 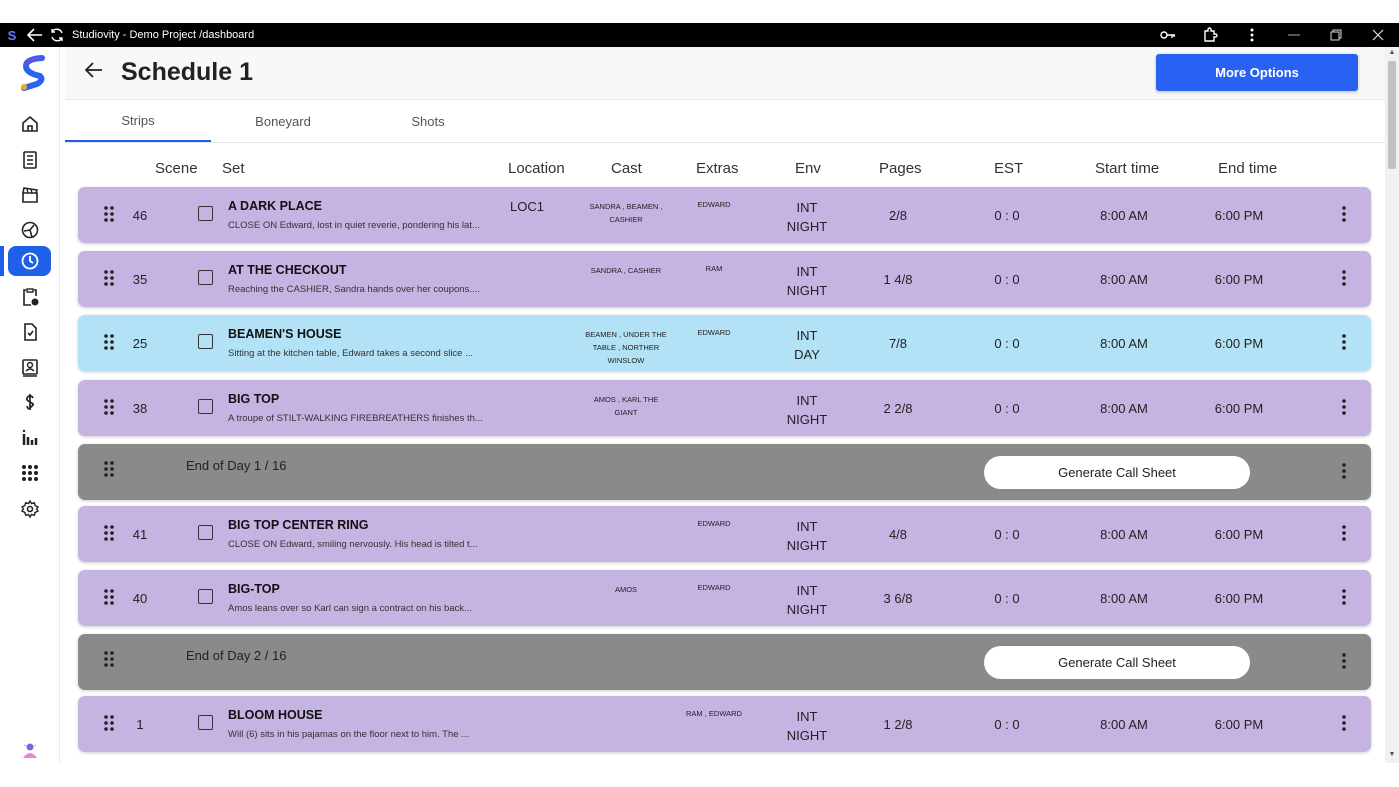 I want to click on scrollbar: ▲ ▼, so click(x=1392, y=405).